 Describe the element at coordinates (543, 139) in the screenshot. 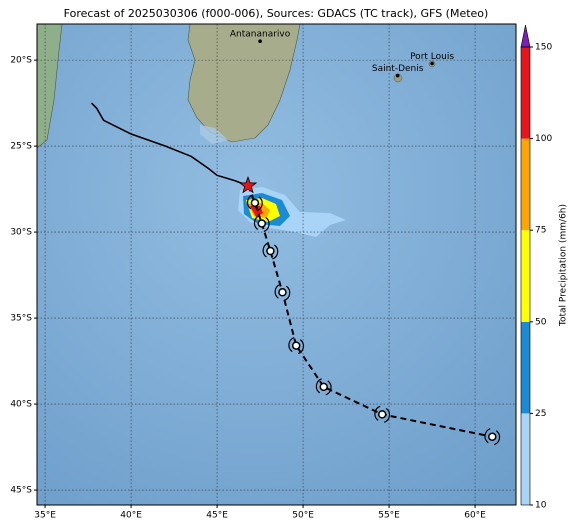

I see `colorbar-tick-label: 100` at that location.